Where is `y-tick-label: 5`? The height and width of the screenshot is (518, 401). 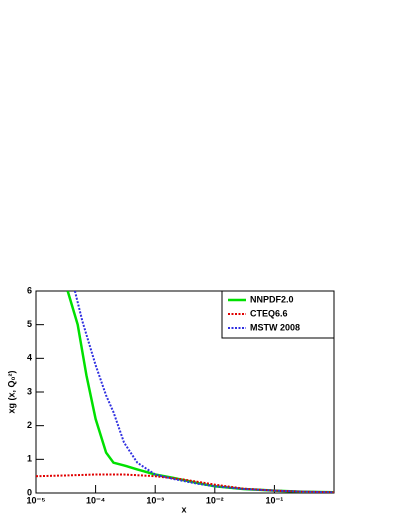
y-tick-label: 5 is located at coordinates (29, 324).